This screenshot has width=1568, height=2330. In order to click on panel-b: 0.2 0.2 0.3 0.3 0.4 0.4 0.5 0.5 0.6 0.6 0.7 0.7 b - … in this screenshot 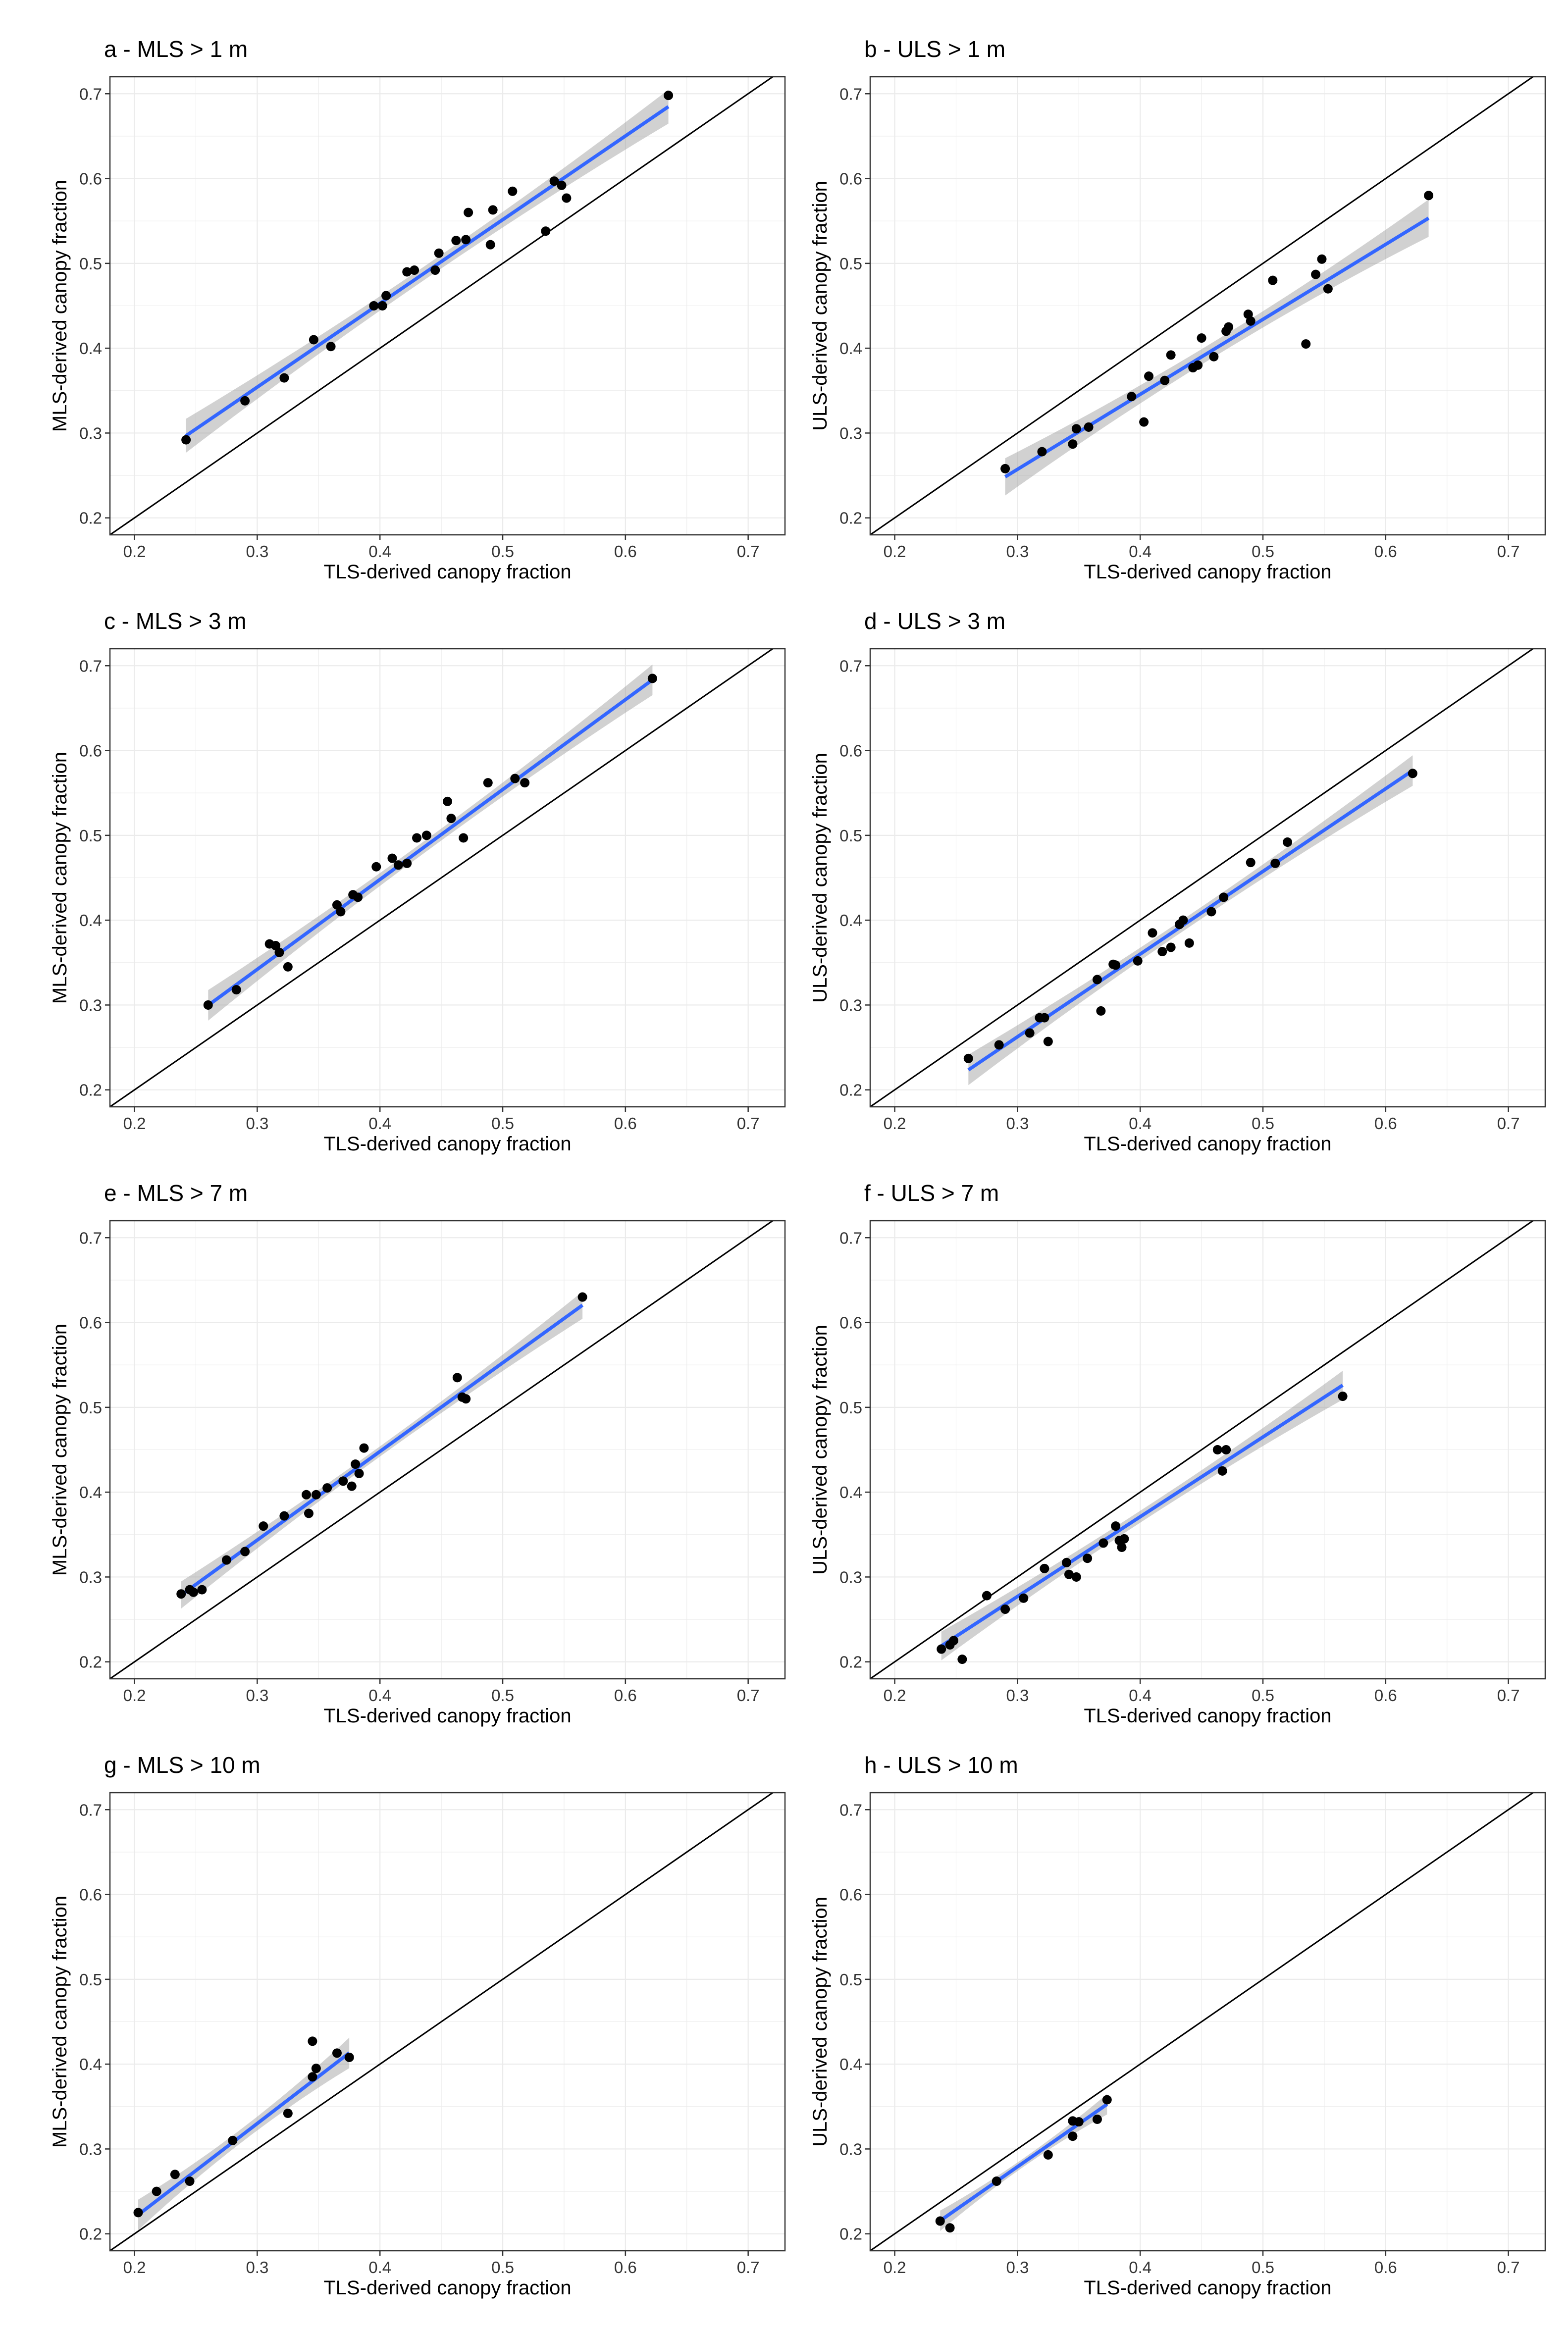, I will do `click(1177, 309)`.